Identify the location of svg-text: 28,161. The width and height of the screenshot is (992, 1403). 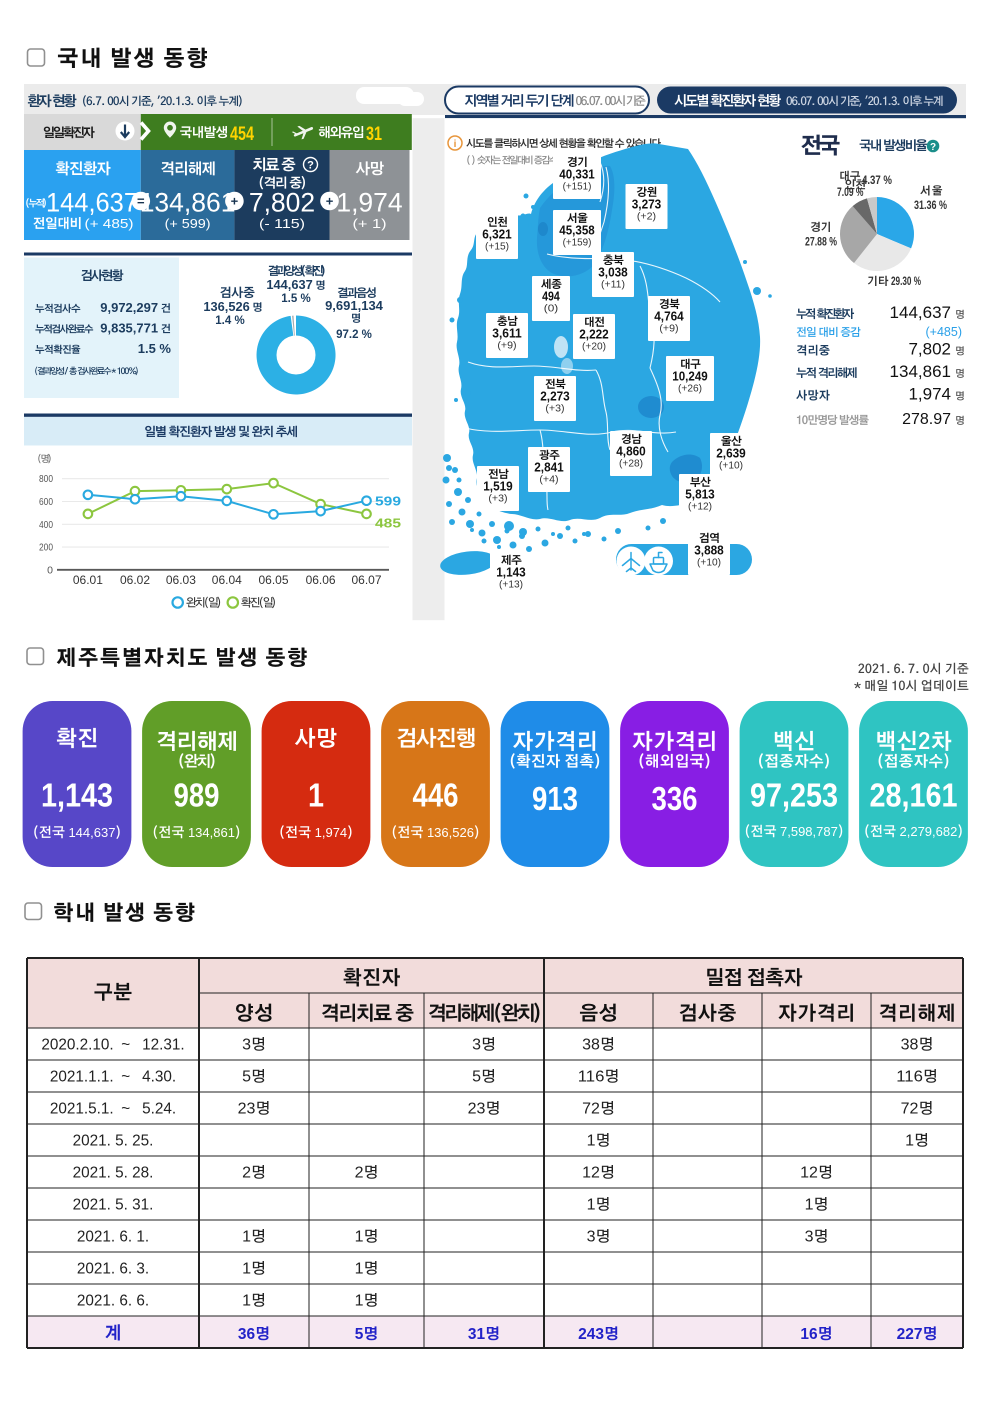
(914, 795).